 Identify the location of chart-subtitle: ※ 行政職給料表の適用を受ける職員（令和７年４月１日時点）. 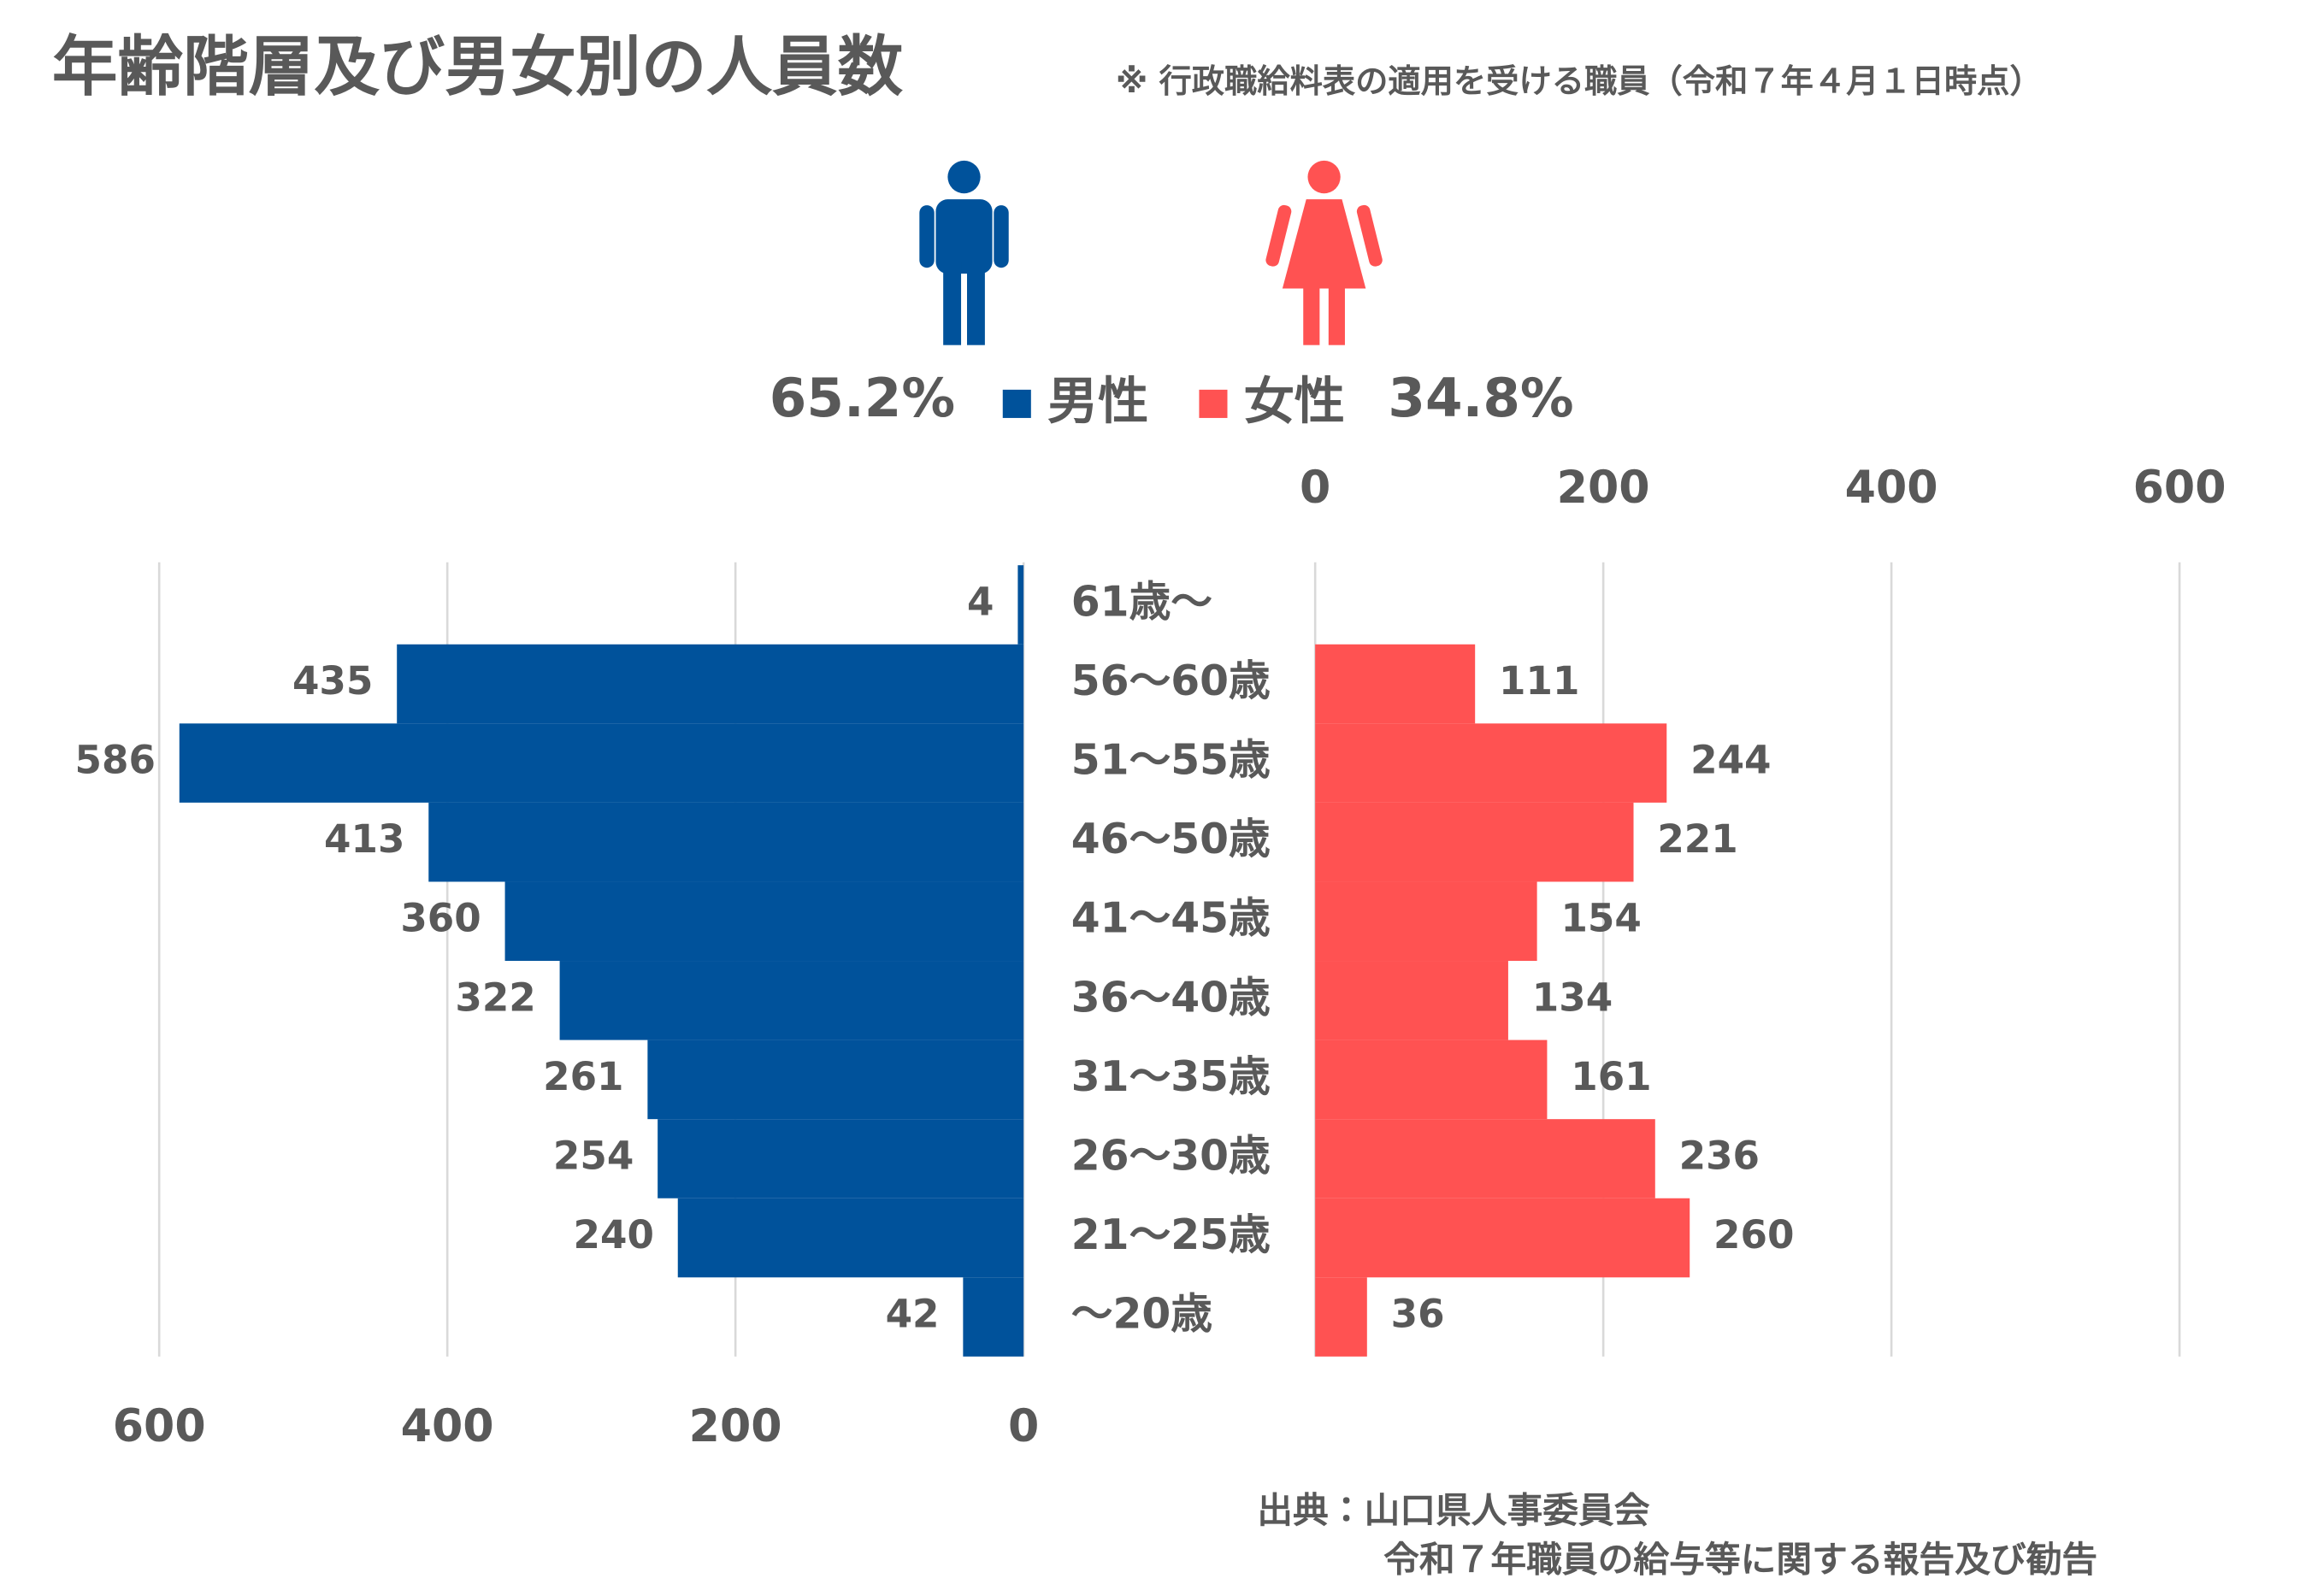
(1579, 81).